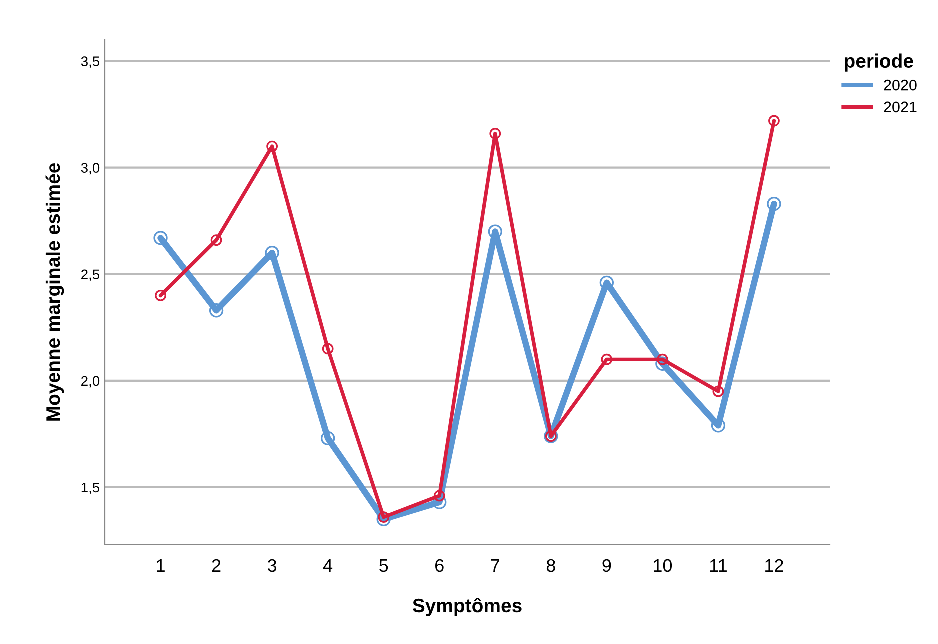  Describe the element at coordinates (55, 292) in the screenshot. I see `y-axis-title: Moyenne marginale estimée` at that location.